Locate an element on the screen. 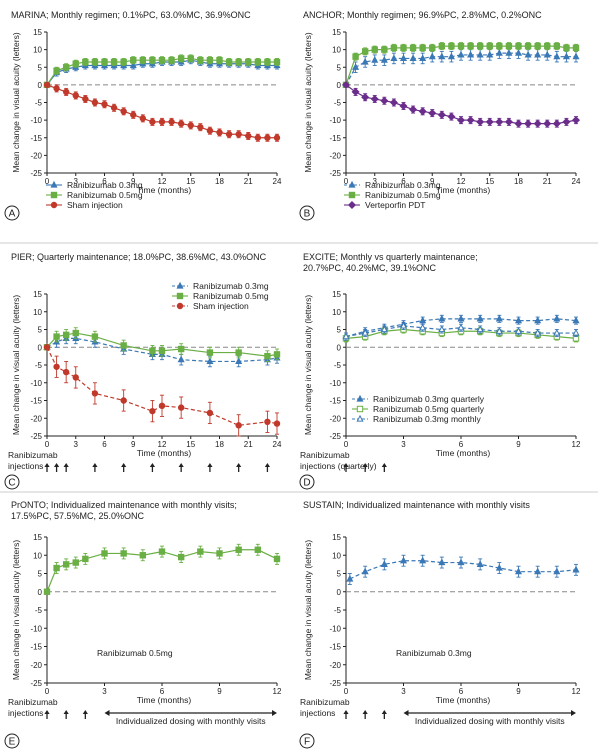 This screenshot has height=750, width=598. panel-letter-circle is located at coordinates (307, 213).